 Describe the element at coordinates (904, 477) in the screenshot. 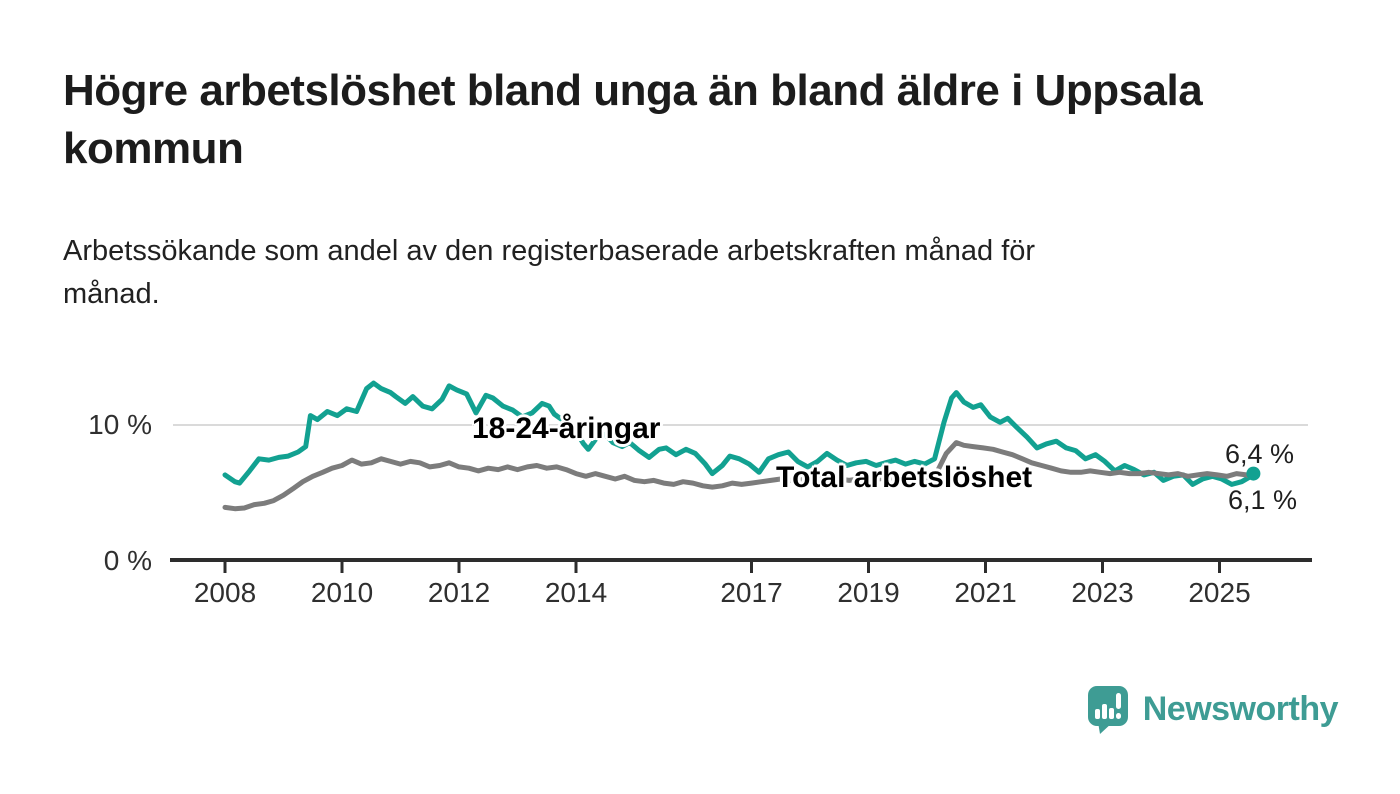

I see `series-label-total: Total arbetslöshet` at that location.